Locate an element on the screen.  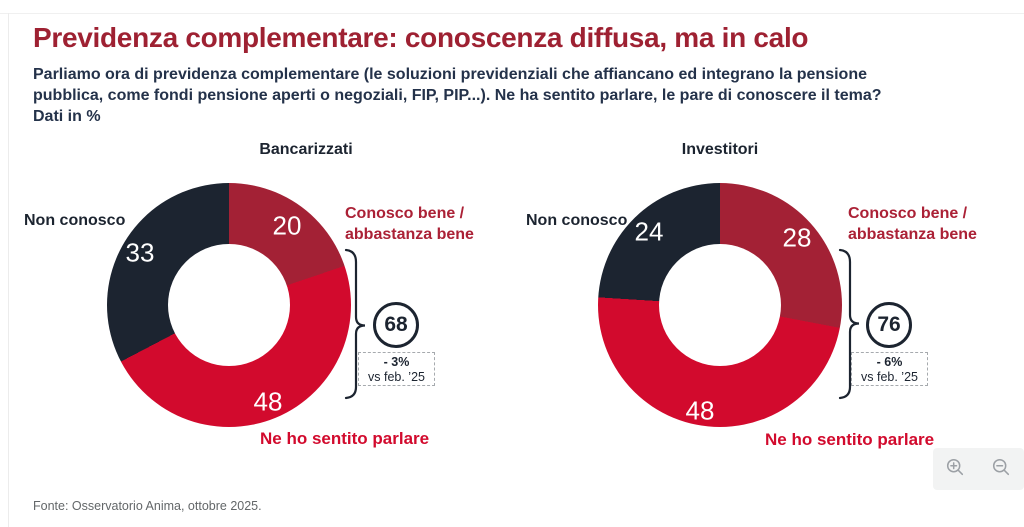
zoom-in-button is located at coordinates (956, 469).